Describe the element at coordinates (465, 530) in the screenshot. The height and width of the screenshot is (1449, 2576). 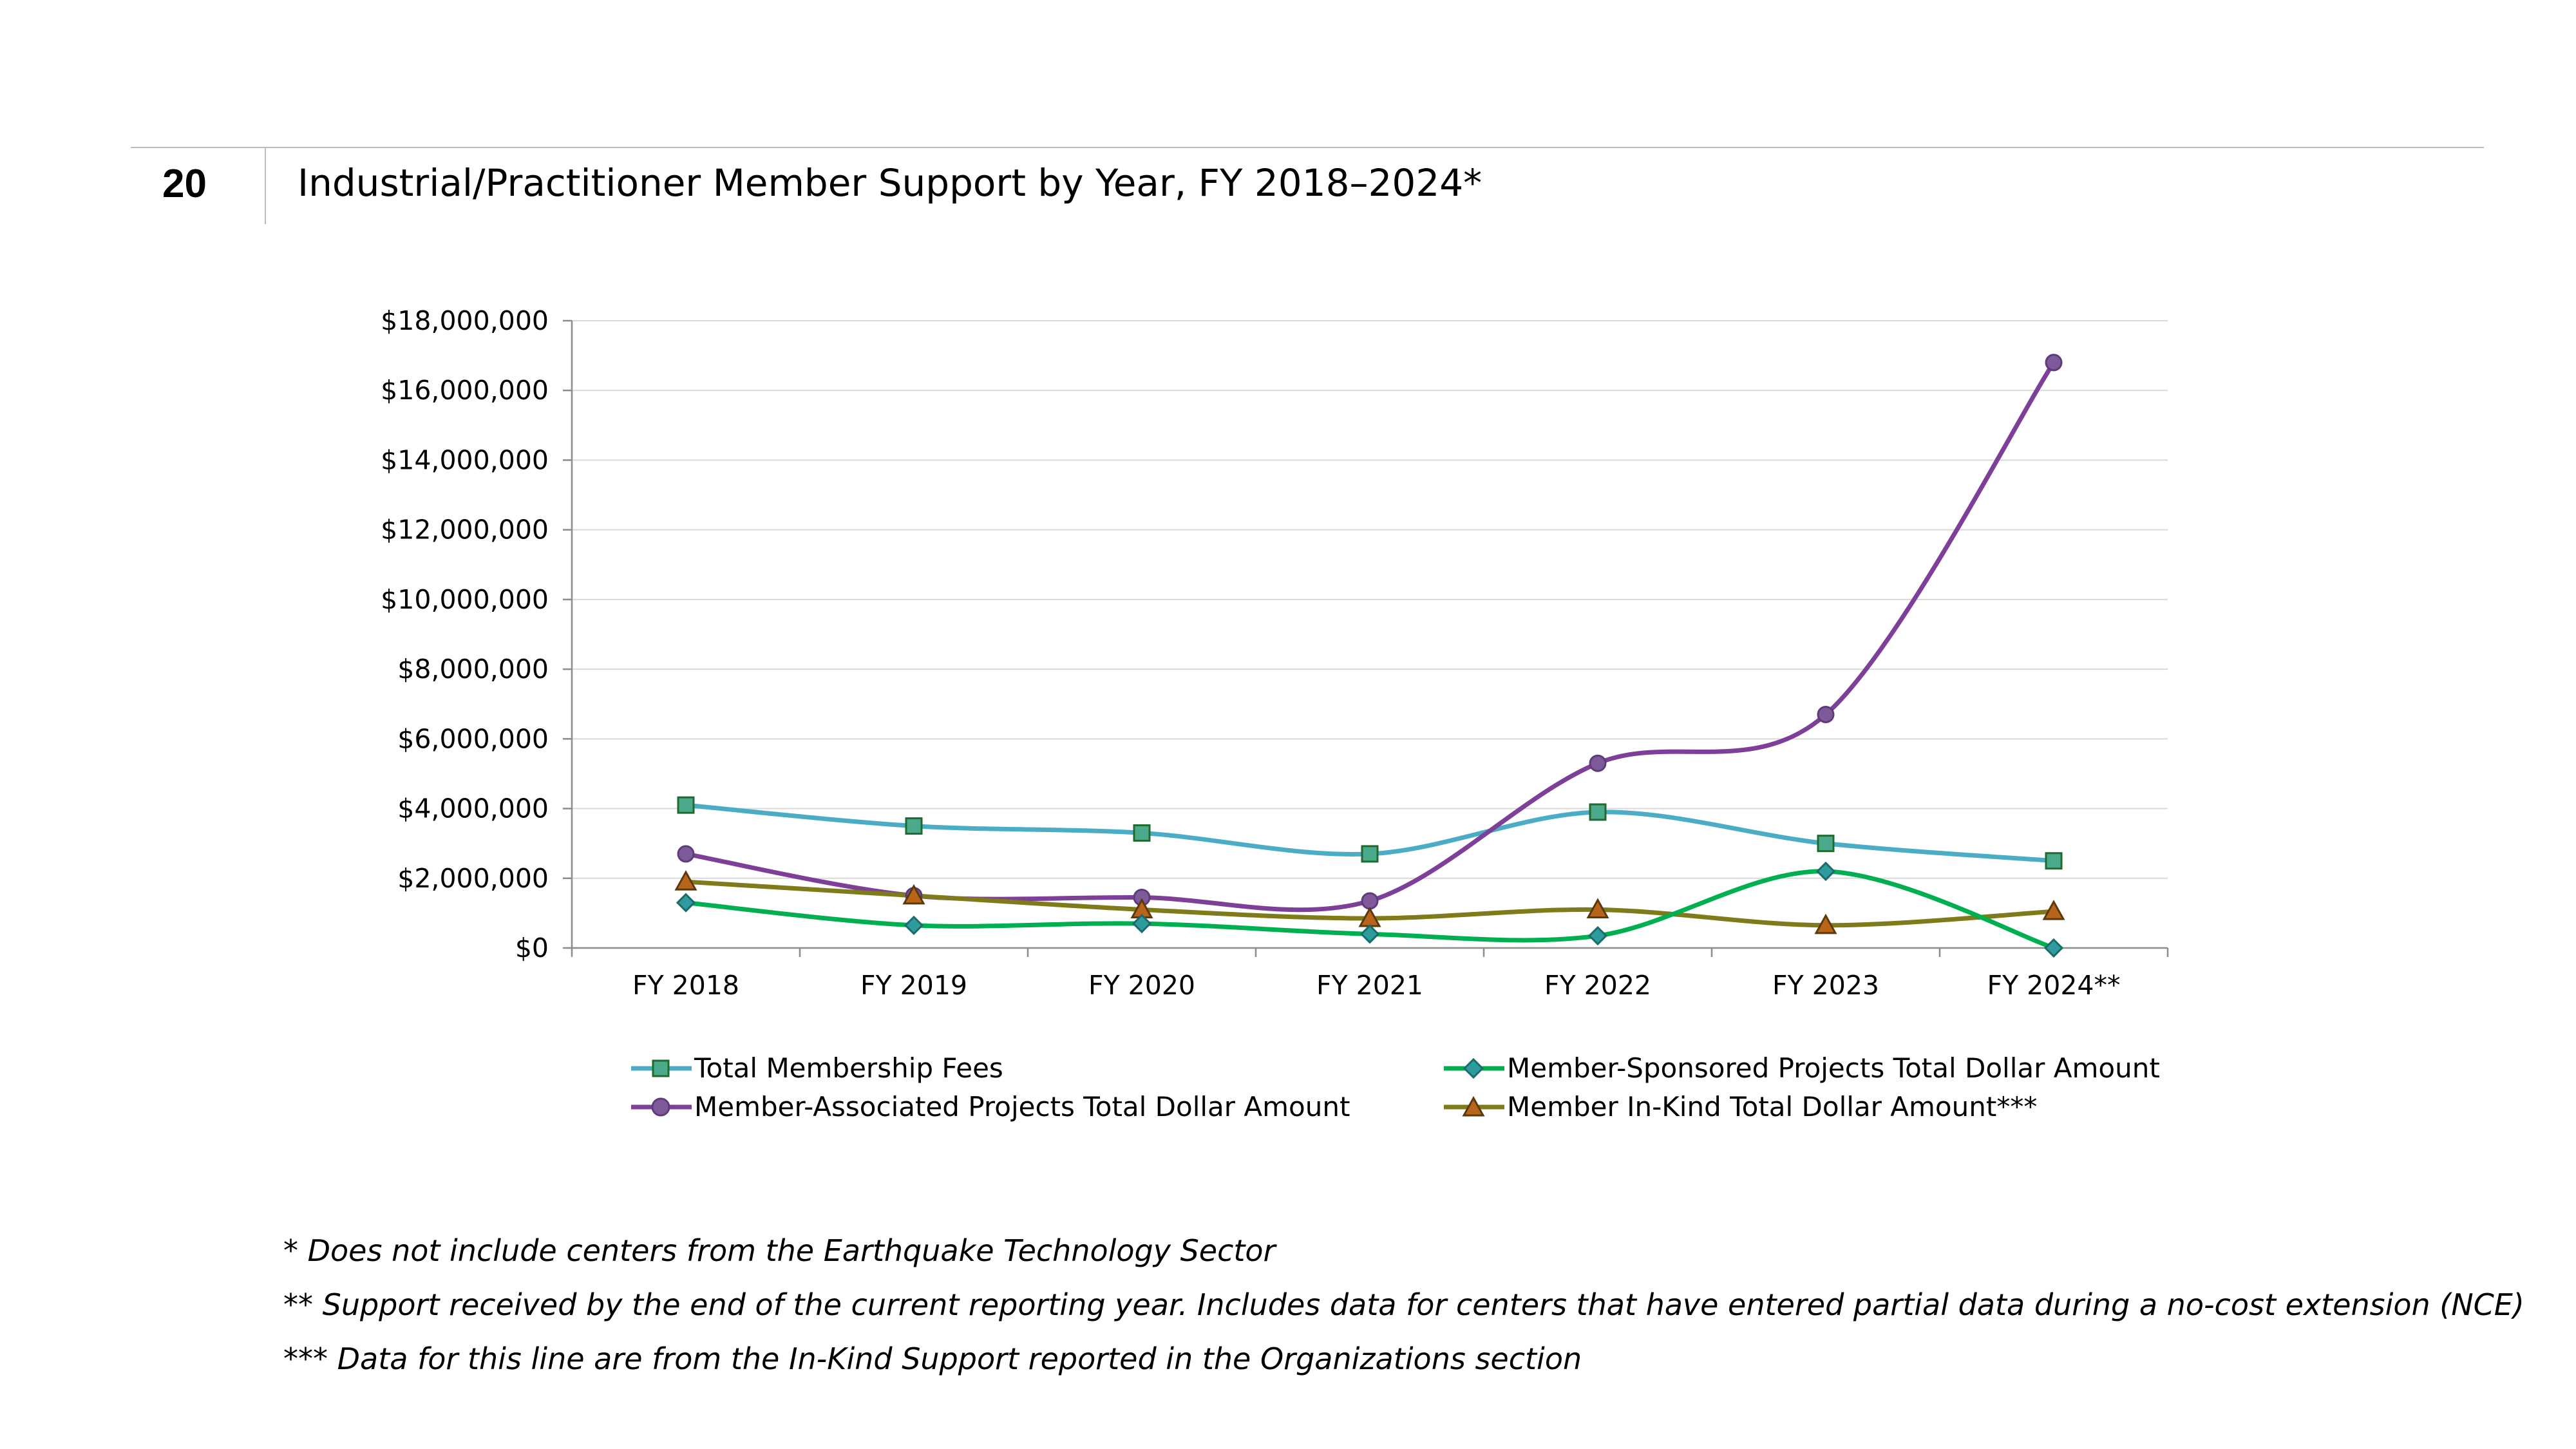
I see `y-tick-label: $12,000,000` at that location.